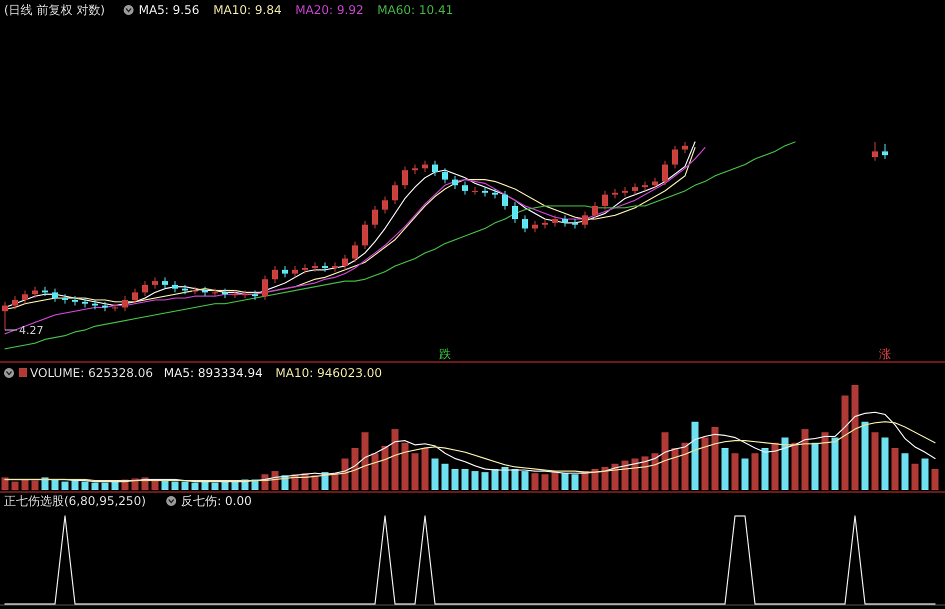  I want to click on text: MA5: 893334.94, so click(213, 373).